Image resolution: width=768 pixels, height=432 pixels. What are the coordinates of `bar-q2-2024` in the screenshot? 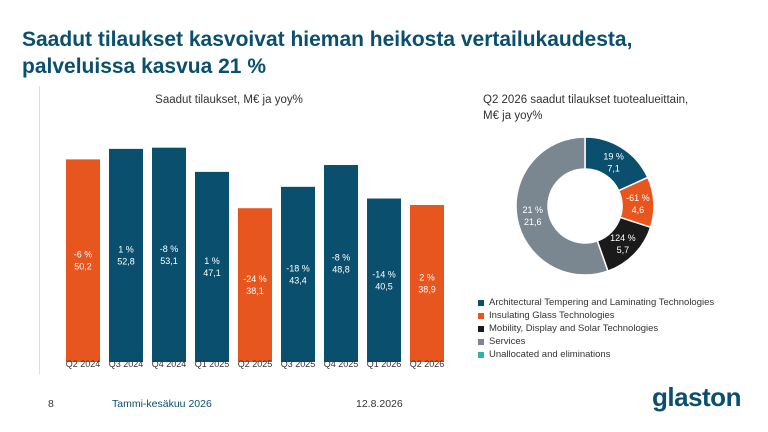 It's located at (83, 260).